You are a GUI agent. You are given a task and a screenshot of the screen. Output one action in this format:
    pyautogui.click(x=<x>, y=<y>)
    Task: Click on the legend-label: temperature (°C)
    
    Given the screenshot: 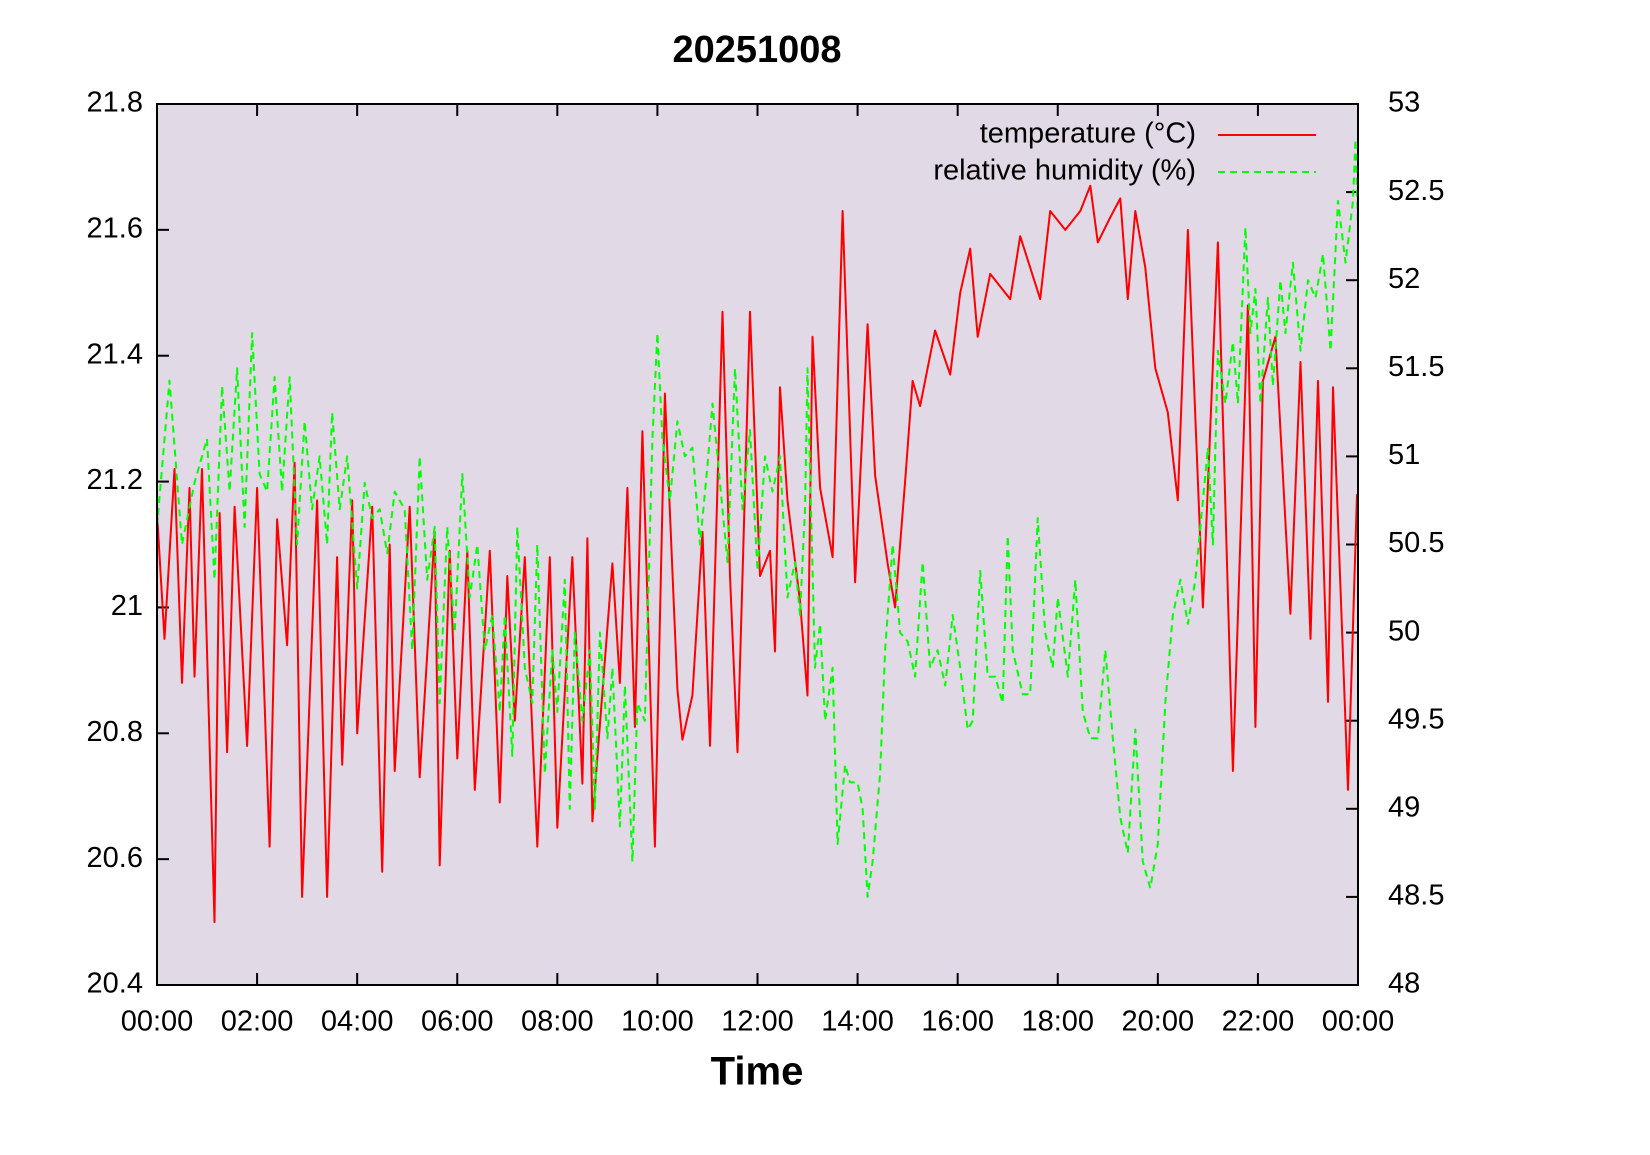 What is the action you would take?
    pyautogui.click(x=1088, y=134)
    